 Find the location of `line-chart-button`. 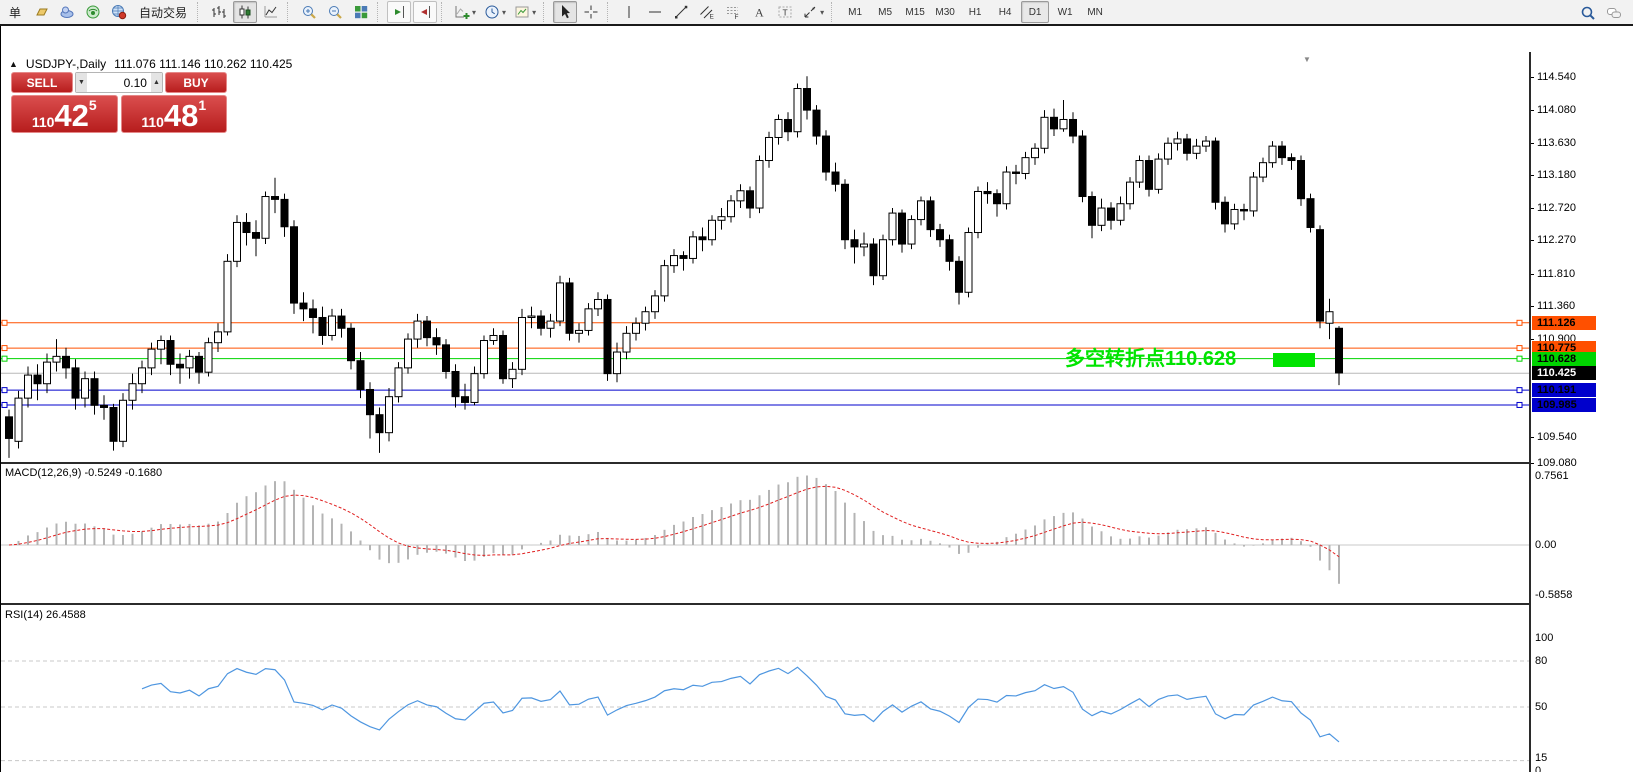

line-chart-button is located at coordinates (271, 12).